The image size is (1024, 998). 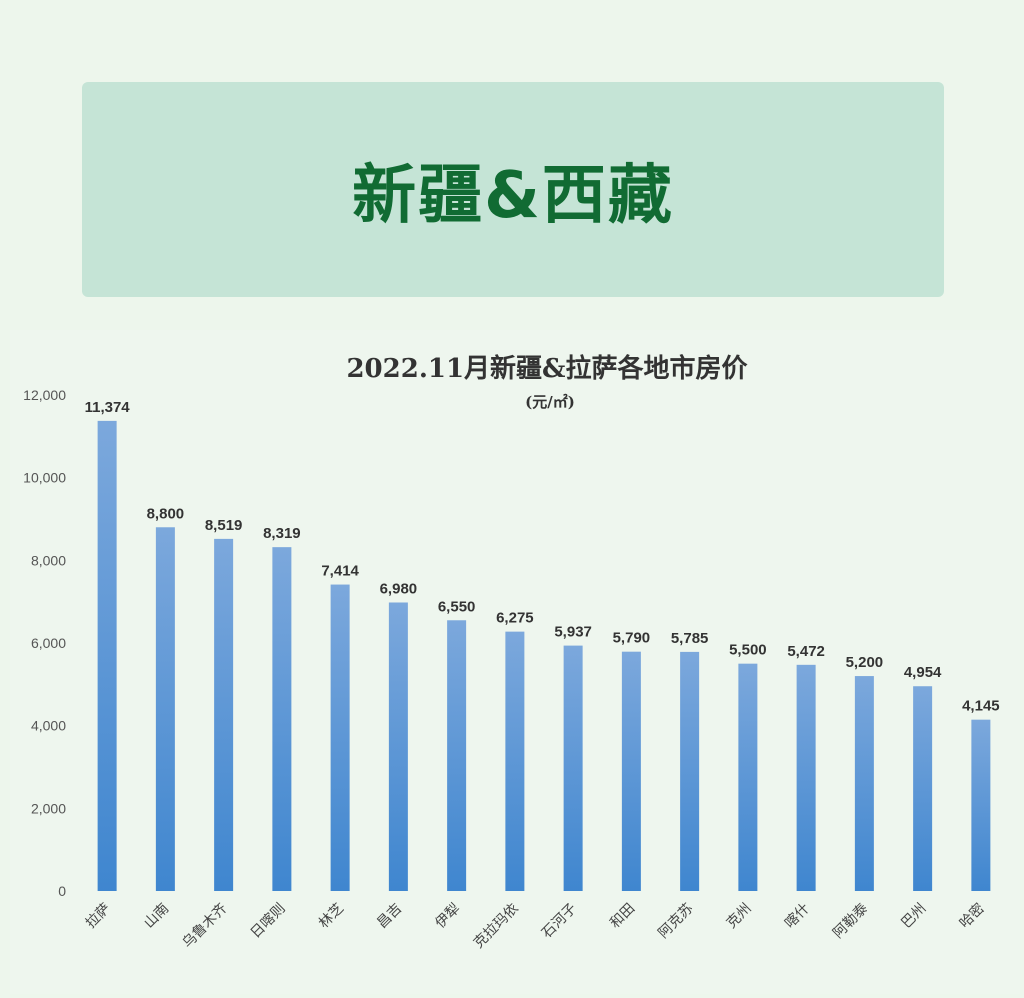 What do you see at coordinates (806, 651) in the screenshot?
I see `data-label: 5,472` at bounding box center [806, 651].